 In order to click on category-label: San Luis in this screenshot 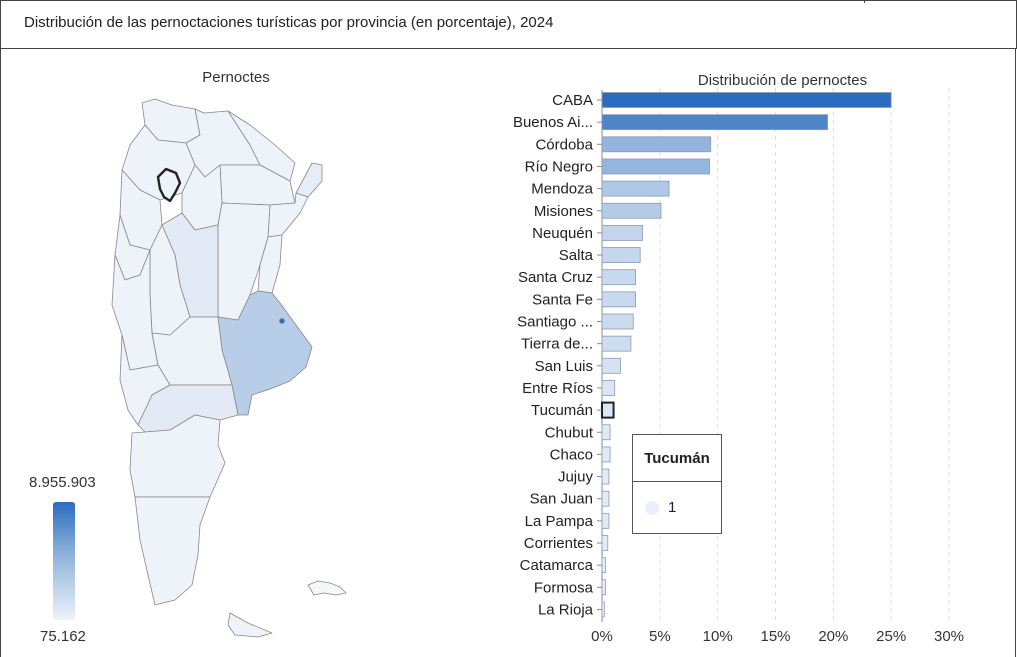, I will do `click(564, 366)`.